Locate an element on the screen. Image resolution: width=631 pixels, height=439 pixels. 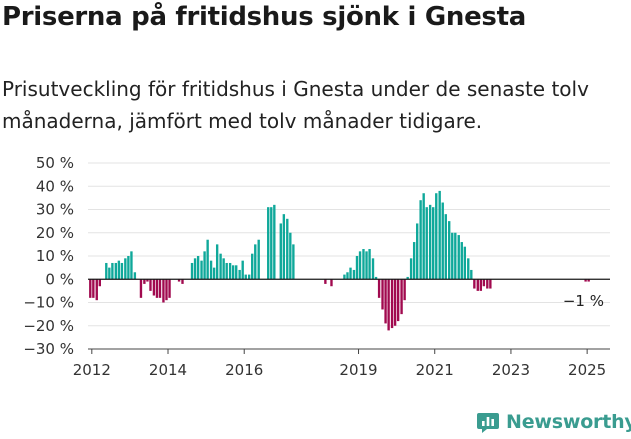
y-axis: 50 % 40 % 30 % 20 % 10 % 0 % −10 % −20 % −30 % is located at coordinates (48, 256).